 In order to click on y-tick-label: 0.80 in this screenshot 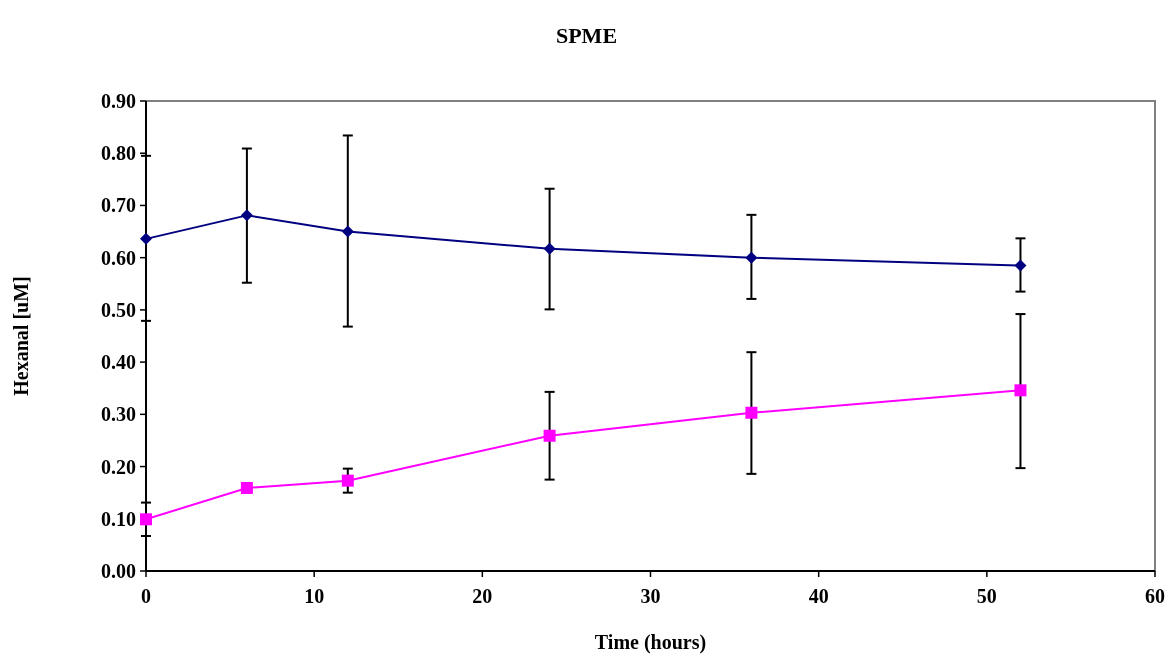, I will do `click(118, 153)`.